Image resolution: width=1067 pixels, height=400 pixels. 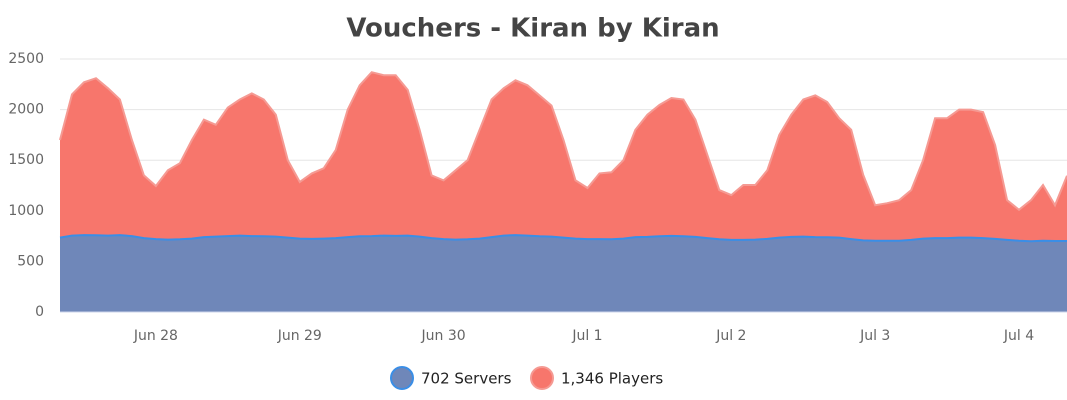 I want to click on x-tick-label: Jul 2, so click(x=730, y=336).